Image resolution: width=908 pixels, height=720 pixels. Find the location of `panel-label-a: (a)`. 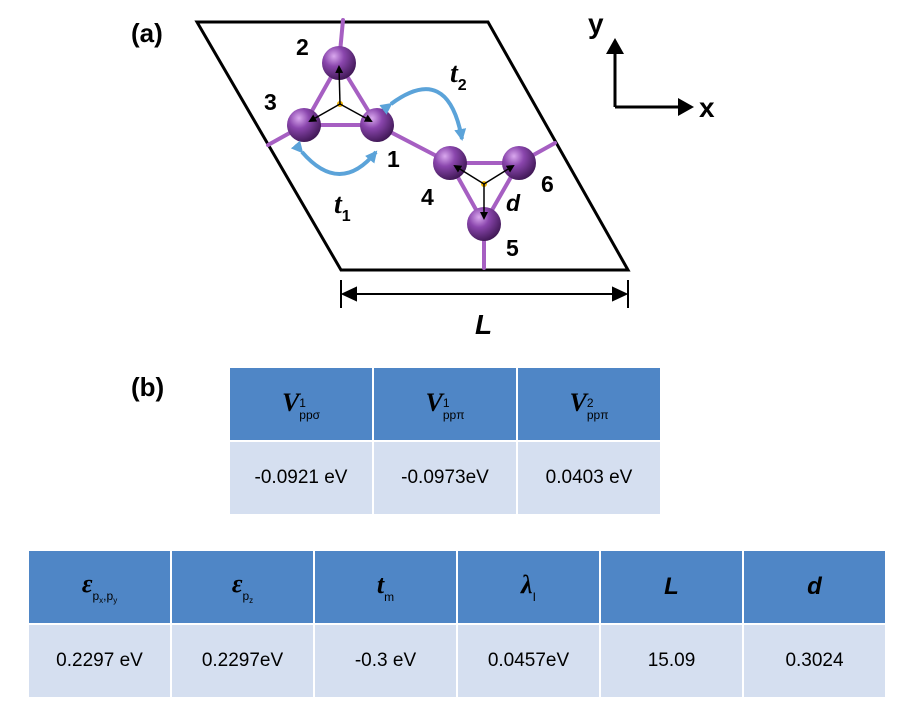

panel-label-a: (a) is located at coordinates (147, 33).